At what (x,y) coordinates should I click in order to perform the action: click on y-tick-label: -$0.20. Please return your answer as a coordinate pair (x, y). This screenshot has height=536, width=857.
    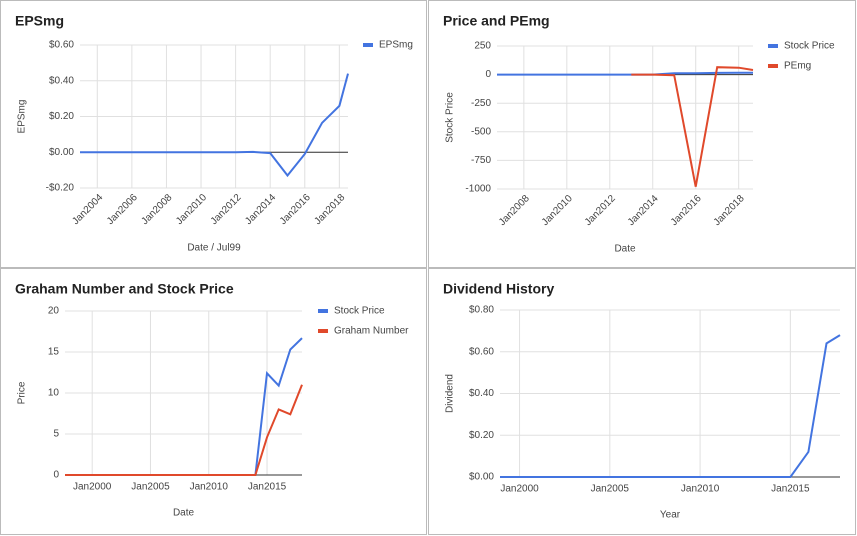
    Looking at the image, I should click on (60, 188).